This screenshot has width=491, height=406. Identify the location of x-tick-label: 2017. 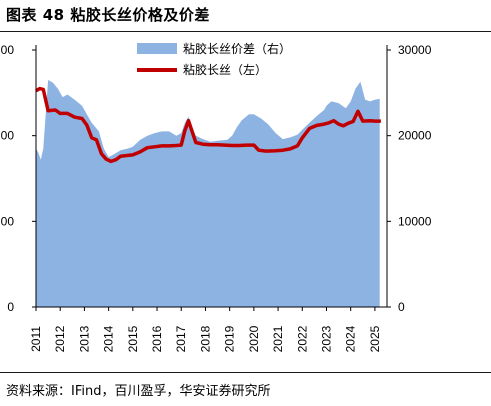
(181, 338).